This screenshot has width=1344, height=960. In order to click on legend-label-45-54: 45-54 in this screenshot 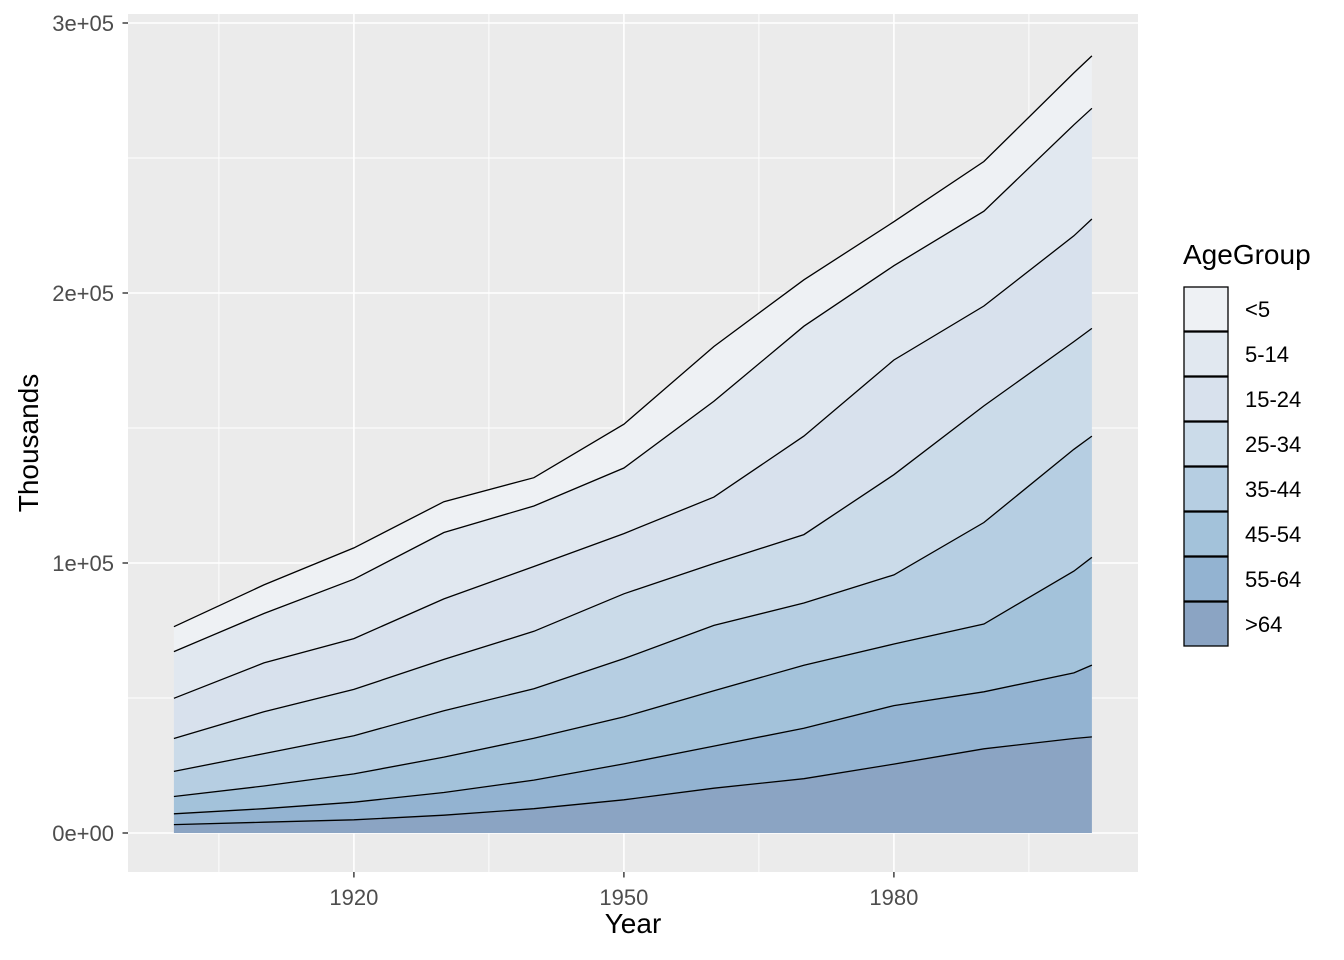, I will do `click(1273, 534)`.